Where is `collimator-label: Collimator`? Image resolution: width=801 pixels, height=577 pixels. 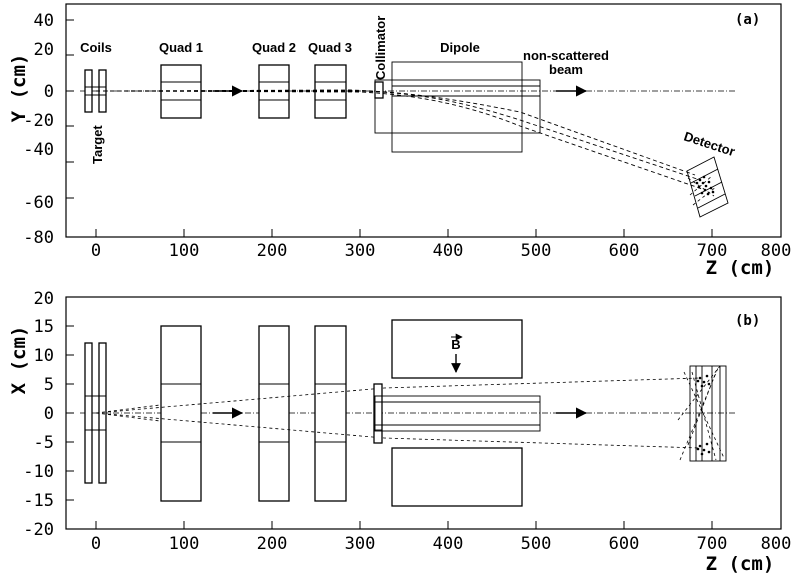
collimator-label: Collimator is located at coordinates (380, 48).